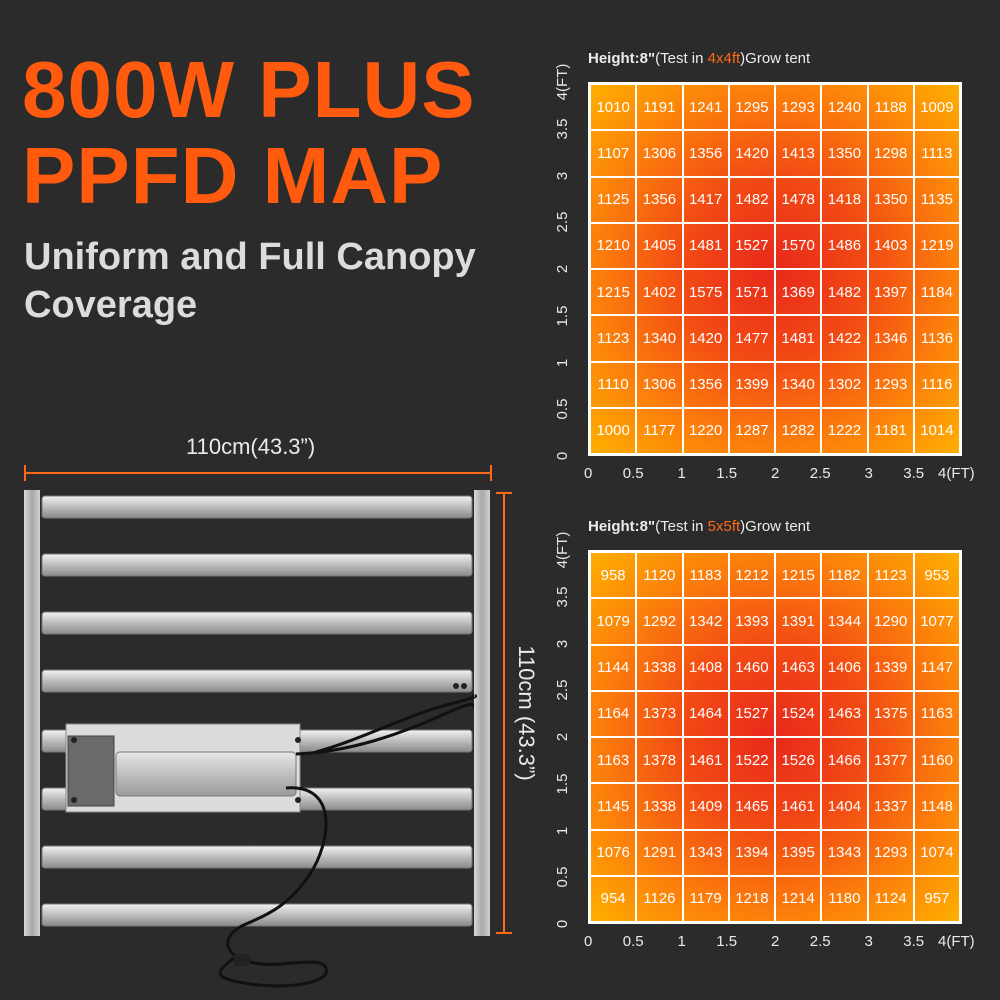 This screenshot has width=1000, height=1000. What do you see at coordinates (936, 107) in the screenshot?
I see `ppfd-cell: 1009` at bounding box center [936, 107].